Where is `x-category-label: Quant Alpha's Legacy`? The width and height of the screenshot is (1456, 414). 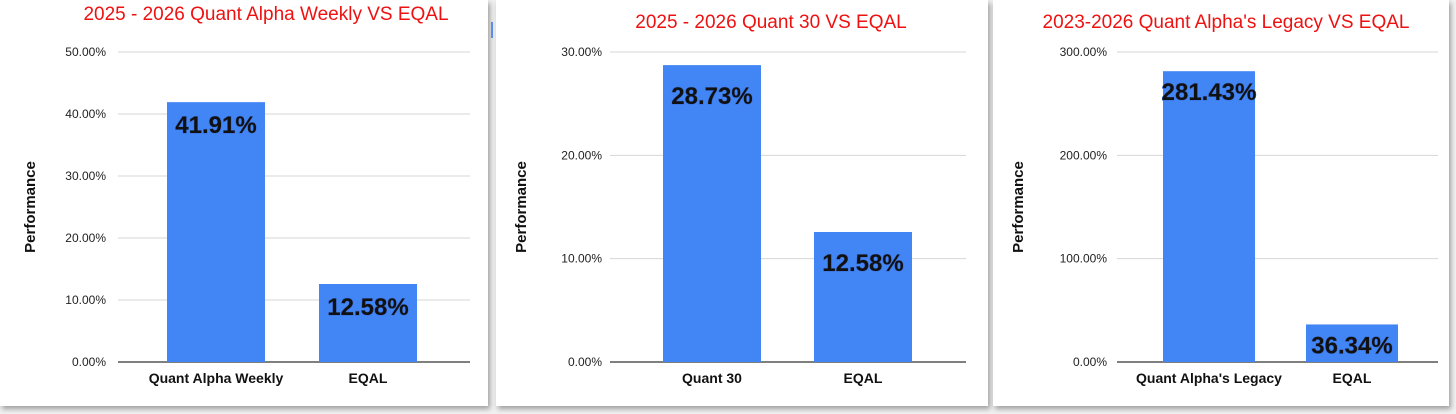 x-category-label: Quant Alpha's Legacy is located at coordinates (1209, 378).